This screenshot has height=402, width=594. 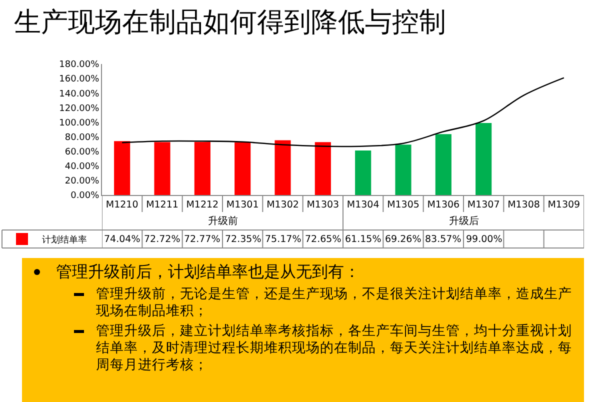 I want to click on chart-title: 生产现场在制品如何得到降低与控制, so click(x=230, y=23).